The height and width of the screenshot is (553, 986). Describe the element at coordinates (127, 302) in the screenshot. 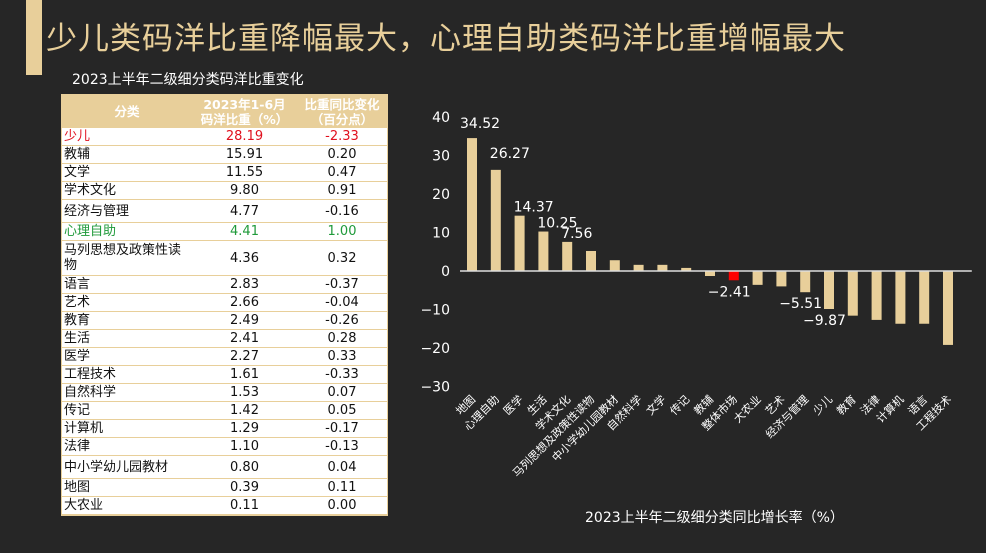

I see `cell-category: 艺术` at that location.